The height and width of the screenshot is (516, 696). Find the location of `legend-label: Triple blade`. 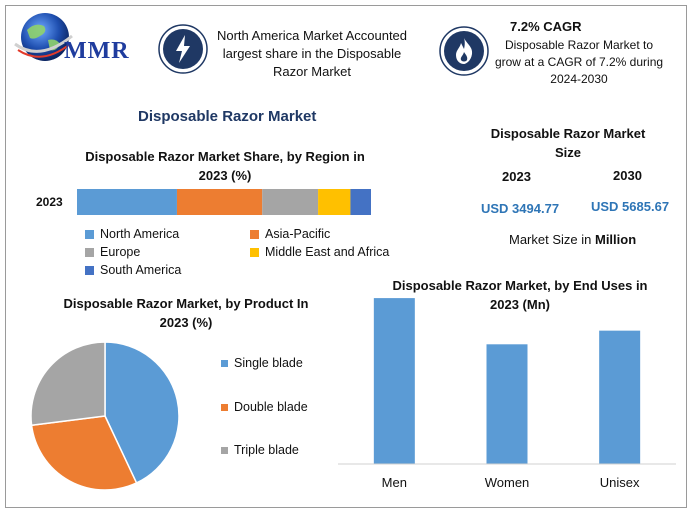

legend-label: Triple blade is located at coordinates (266, 450).